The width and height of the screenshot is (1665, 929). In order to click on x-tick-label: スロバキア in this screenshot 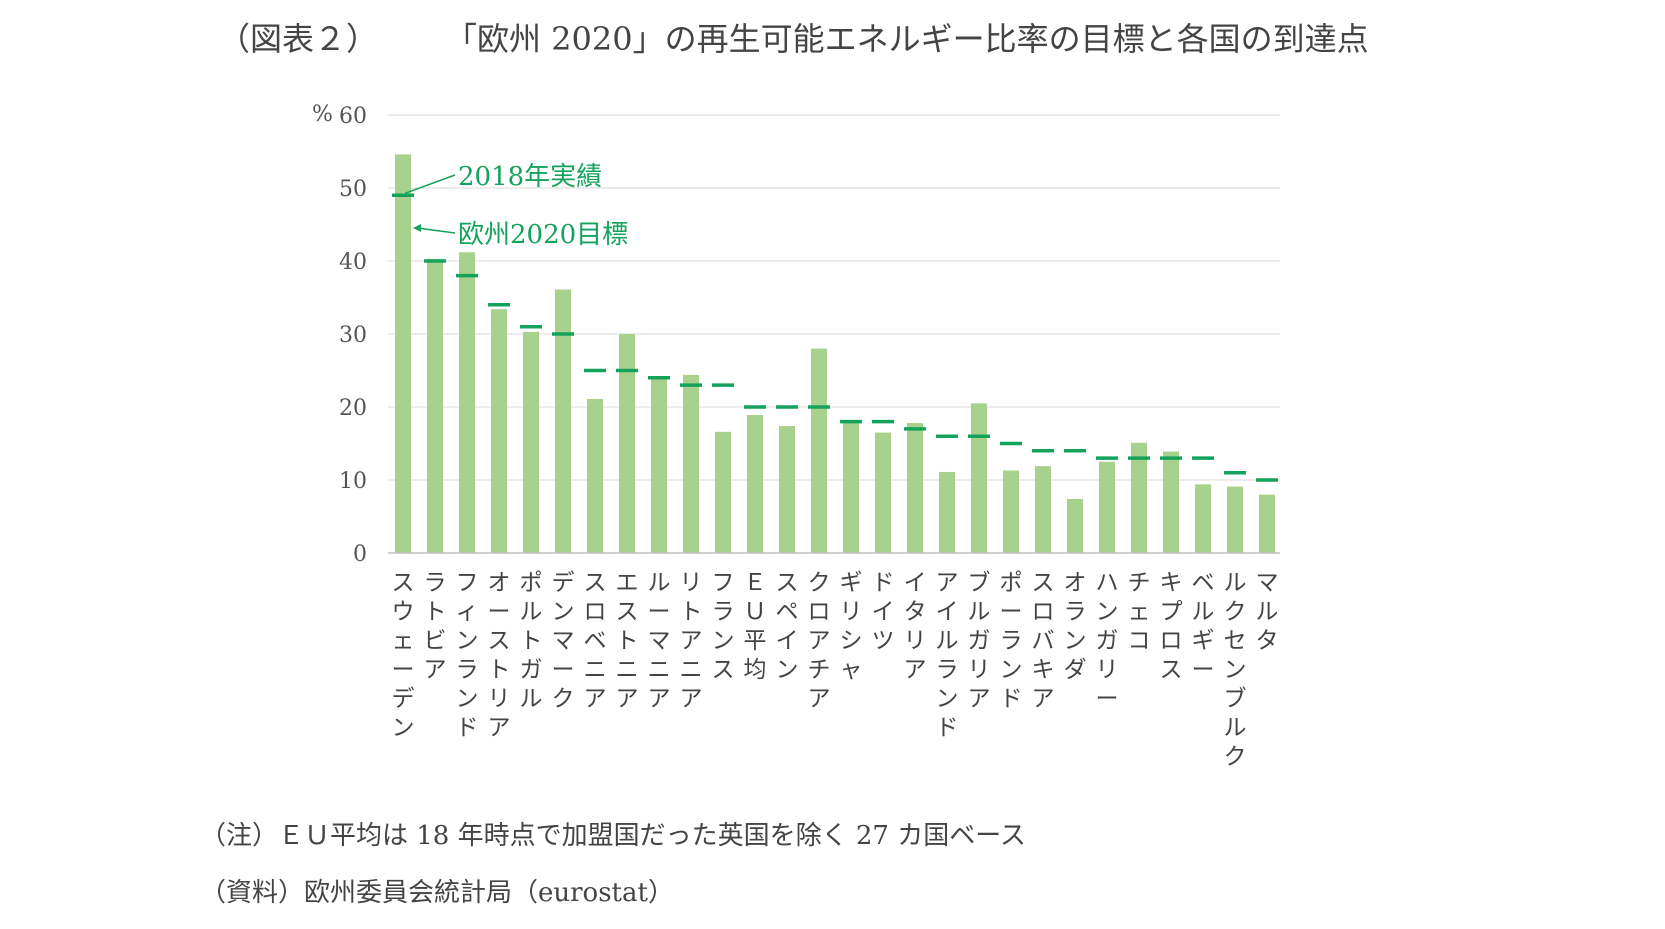, I will do `click(1043, 641)`.